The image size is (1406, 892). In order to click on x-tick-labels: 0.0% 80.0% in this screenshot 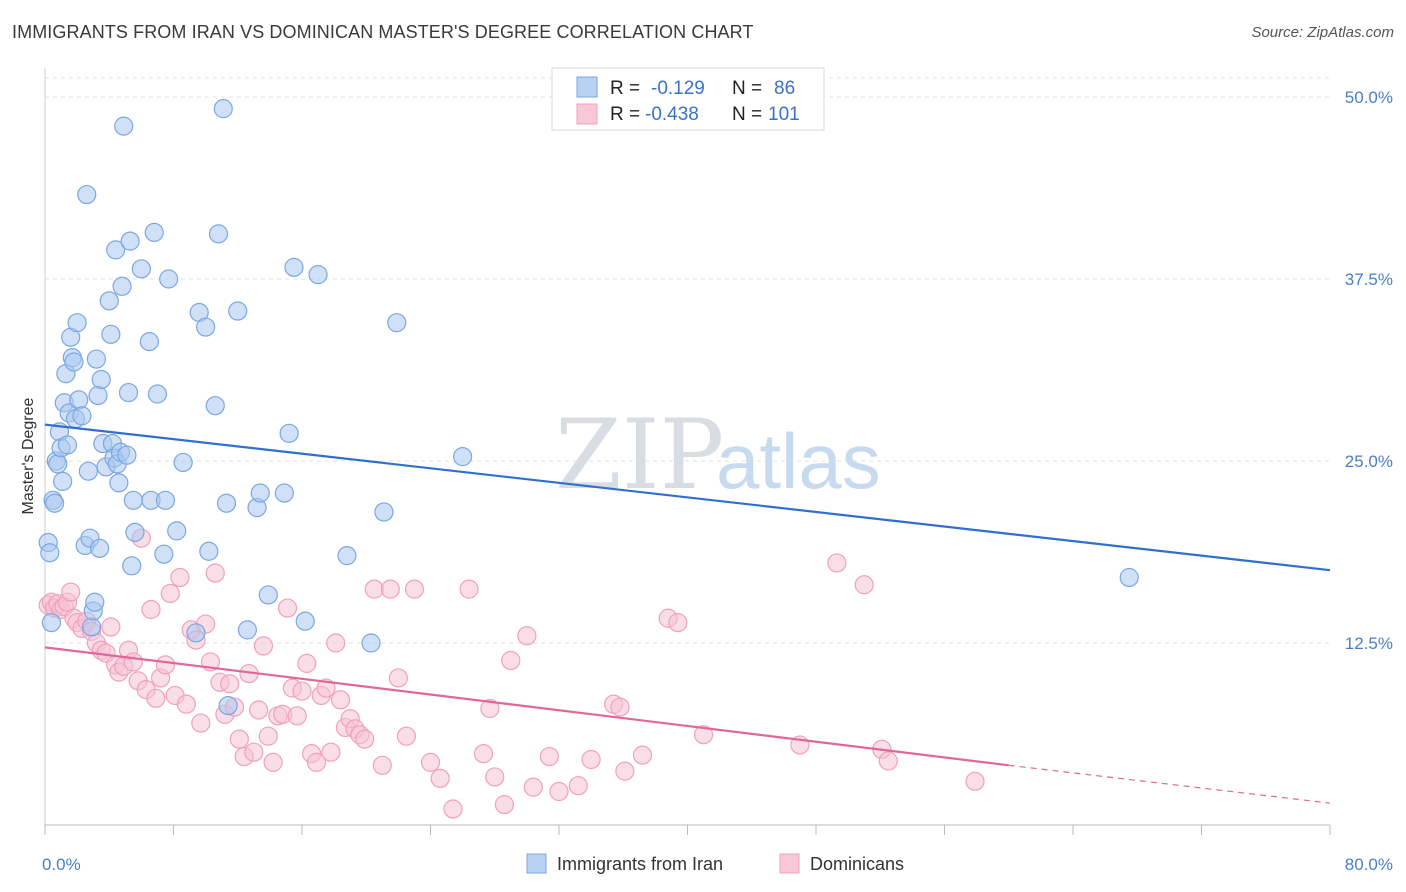, I will do `click(717, 864)`.